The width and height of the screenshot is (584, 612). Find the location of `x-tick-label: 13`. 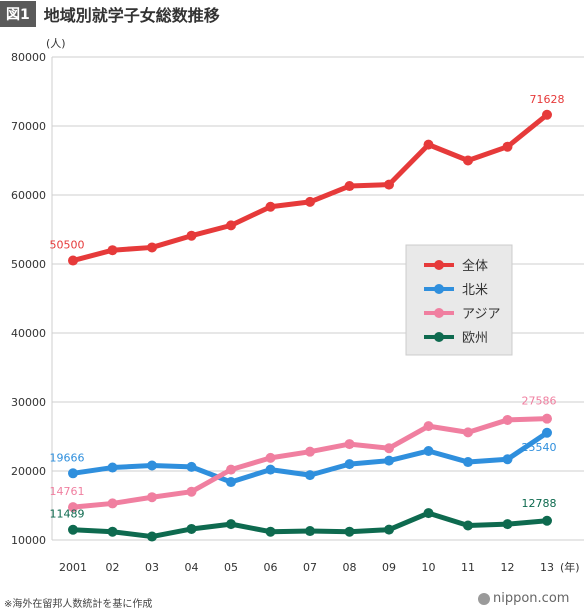

x-tick-label: 13 is located at coordinates (547, 567).